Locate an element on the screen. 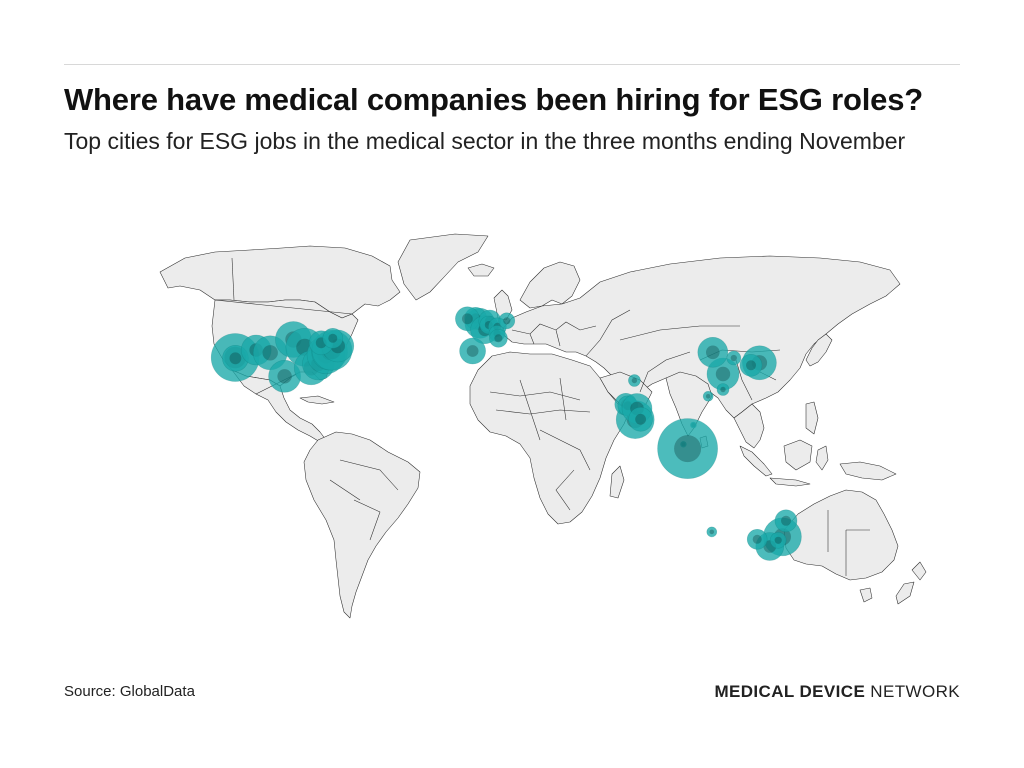 This screenshot has height=768, width=1024. land-scandinavia is located at coordinates (550, 285).